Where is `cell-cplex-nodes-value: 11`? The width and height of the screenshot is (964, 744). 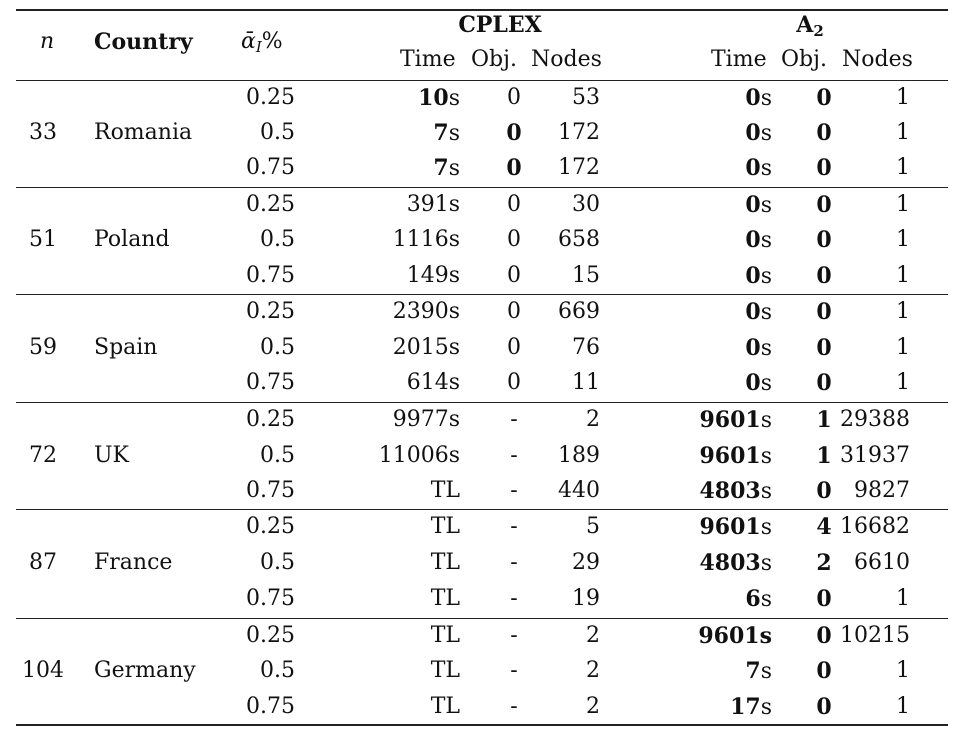
cell-cplex-nodes-value: 11 is located at coordinates (586, 382).